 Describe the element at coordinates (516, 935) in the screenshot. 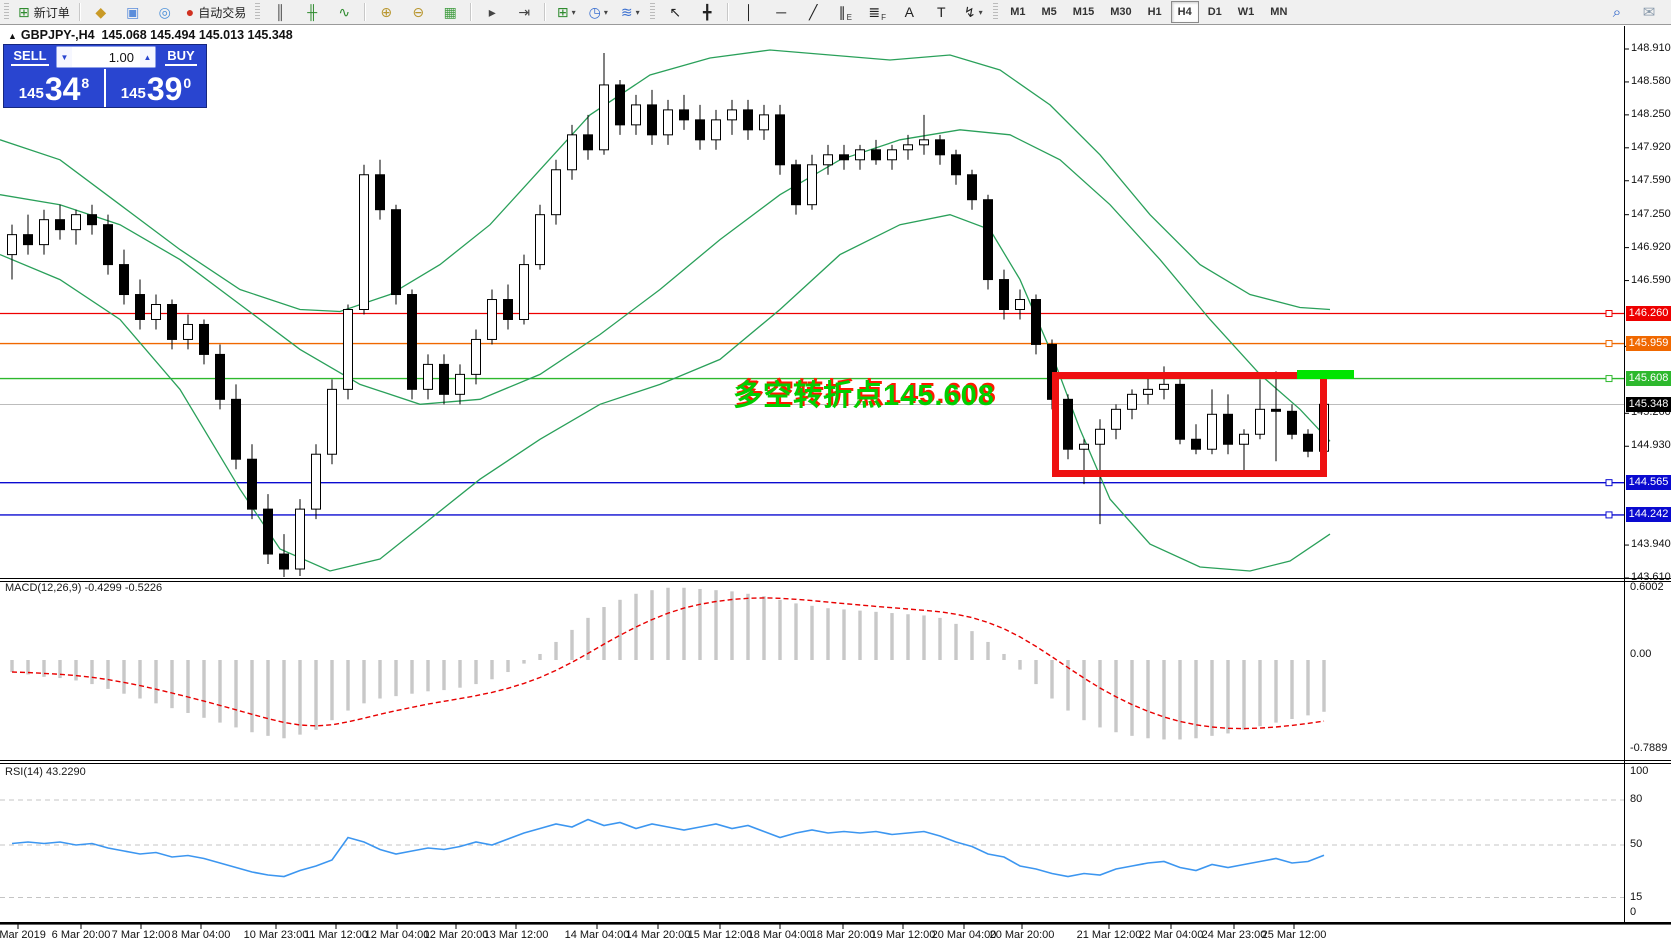

I see `time-axis-label: 13 Mar 12:00` at that location.